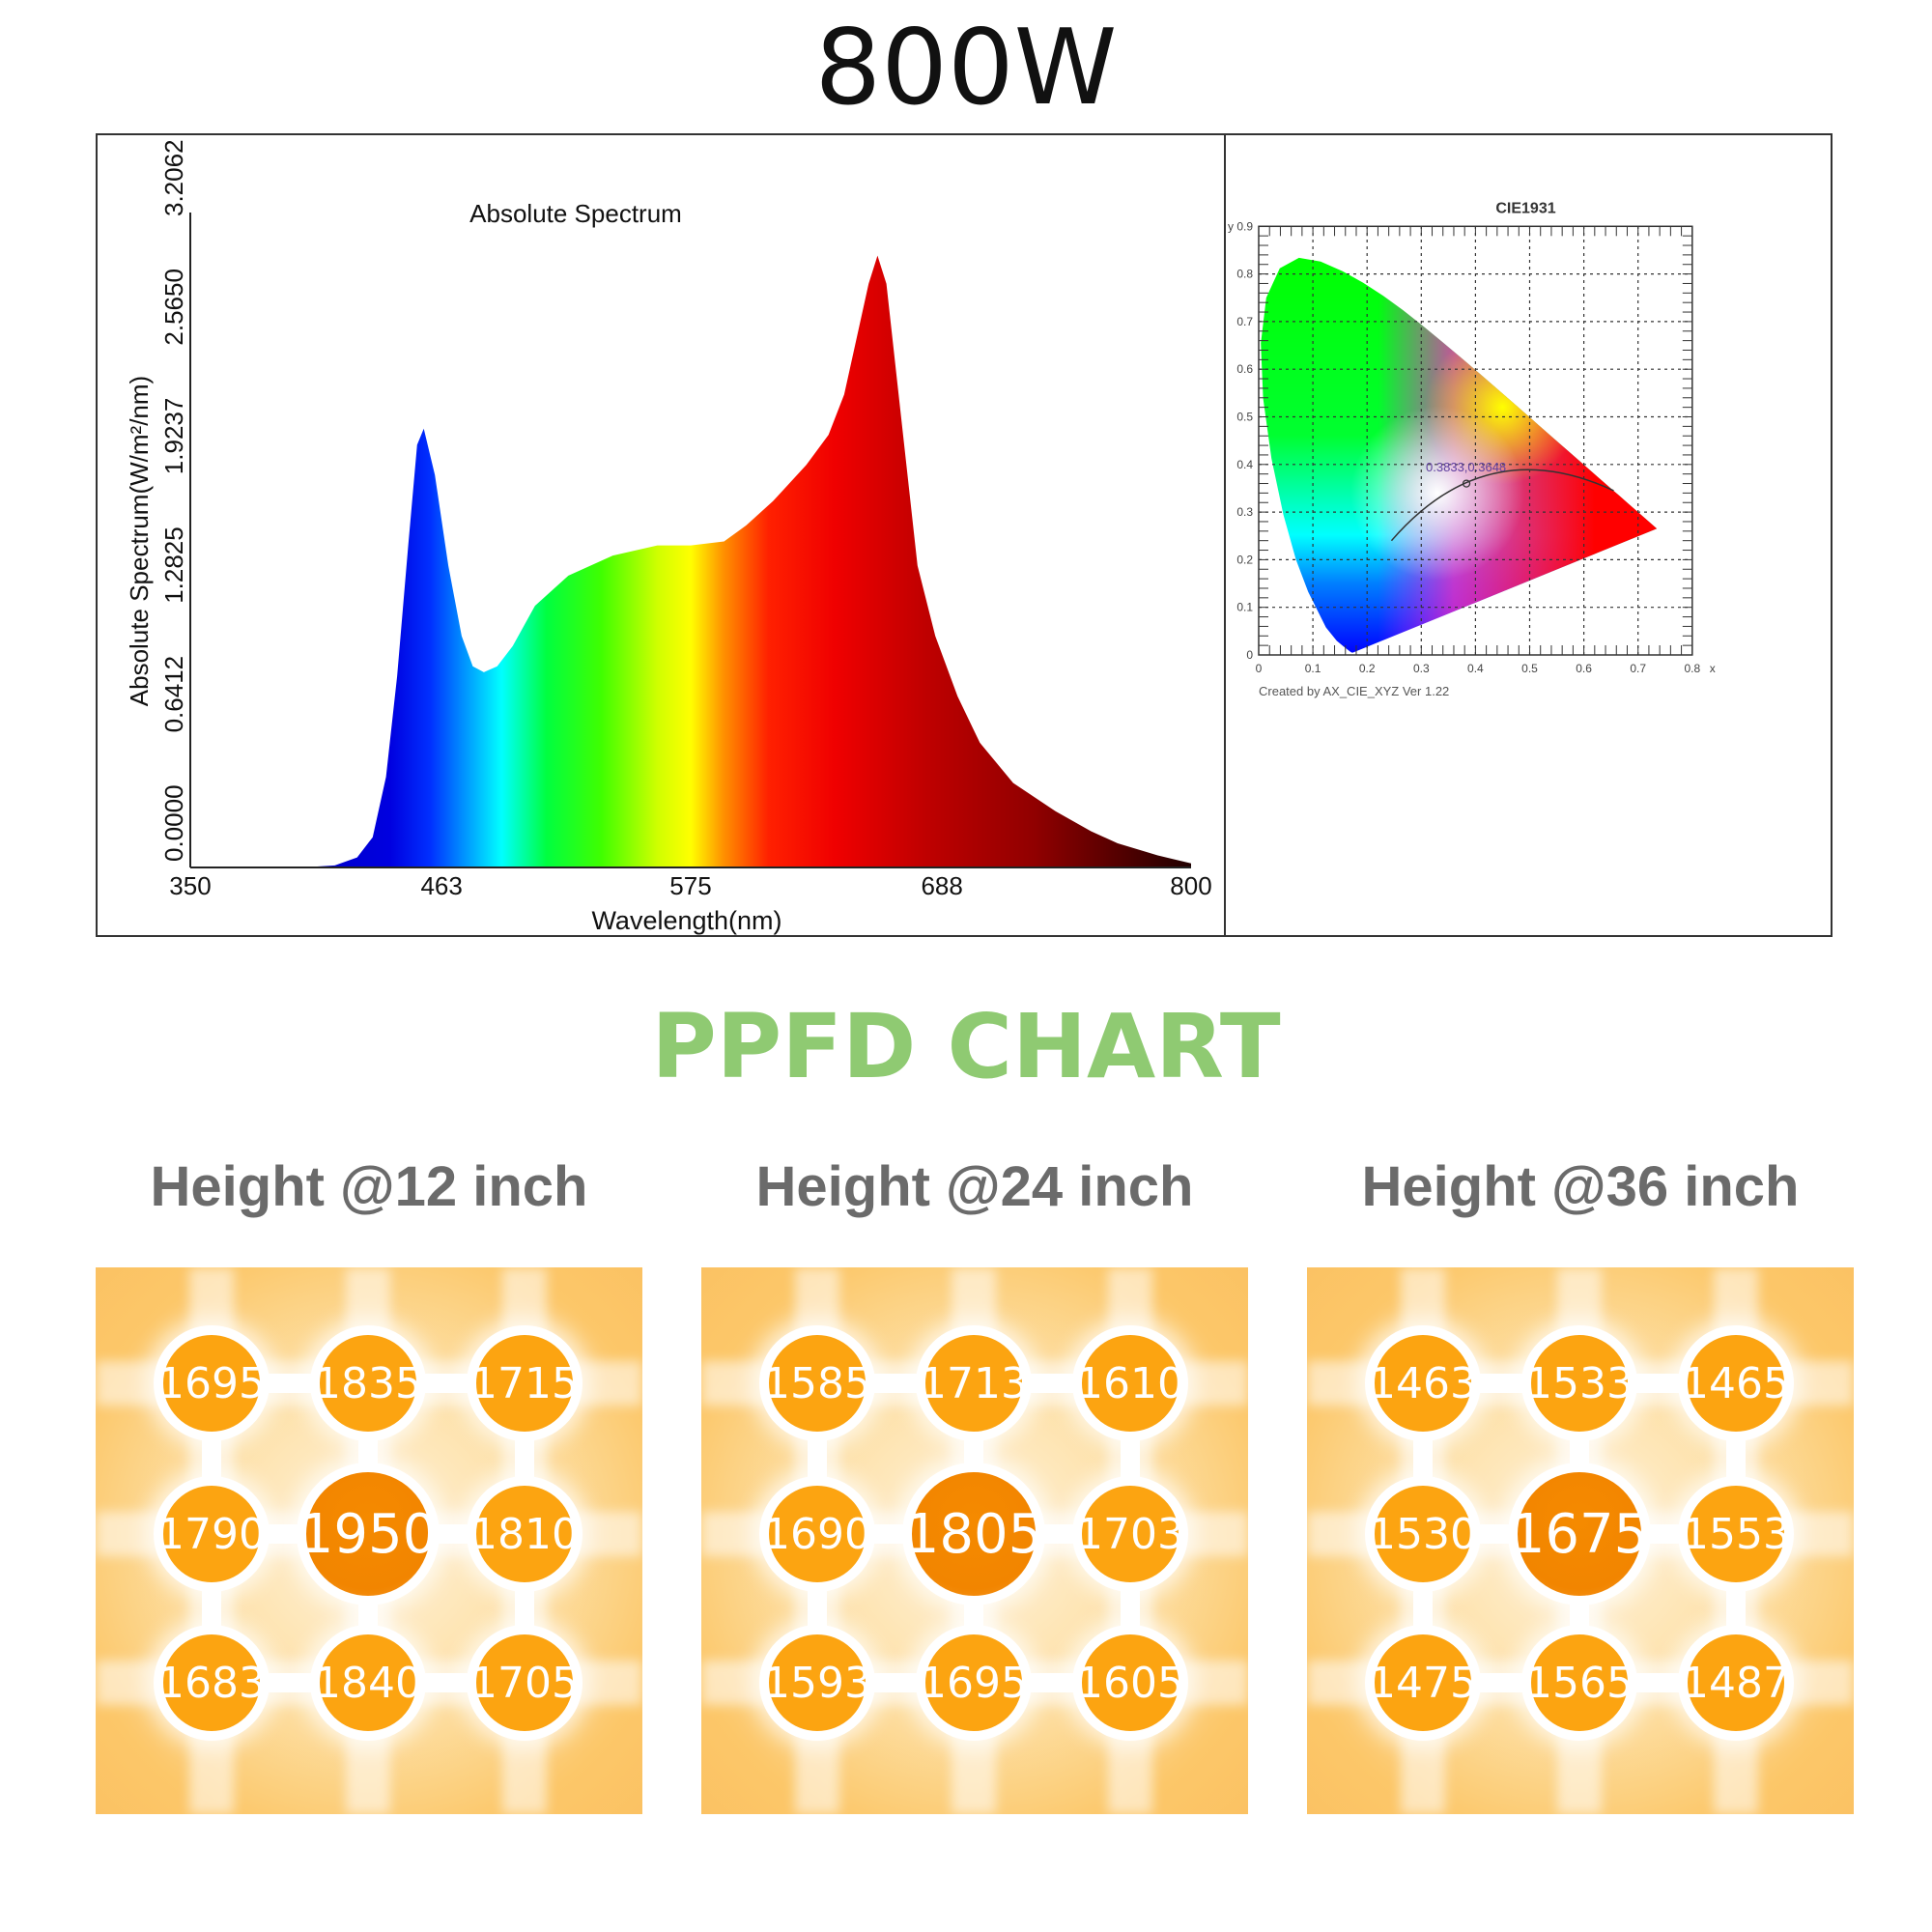 This screenshot has height=1932, width=1932. Describe the element at coordinates (173, 307) in the screenshot. I see `y-tick-label: 2.5650` at that location.